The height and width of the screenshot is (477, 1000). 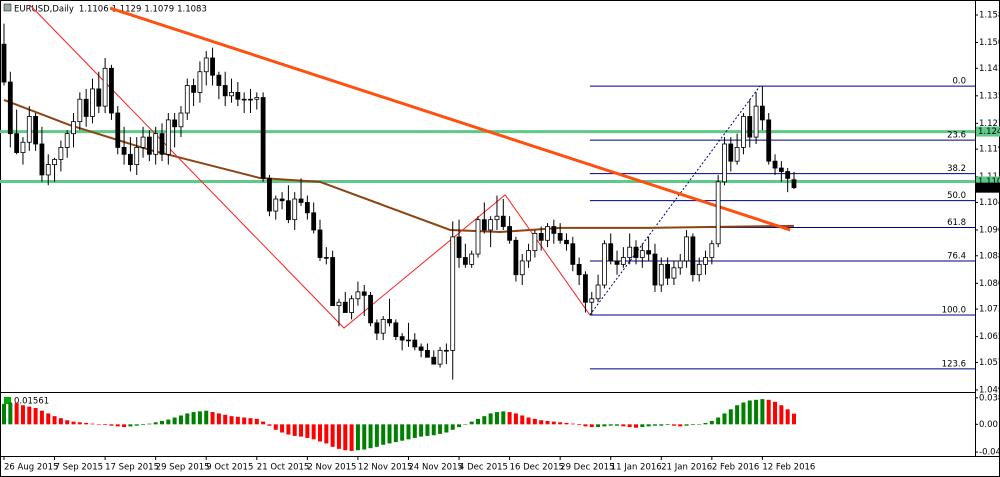 What do you see at coordinates (110, 9) in the screenshot?
I see `chart-title: EURUSD,Daily 1.1106 1.1129 1.1079 1.1083` at bounding box center [110, 9].